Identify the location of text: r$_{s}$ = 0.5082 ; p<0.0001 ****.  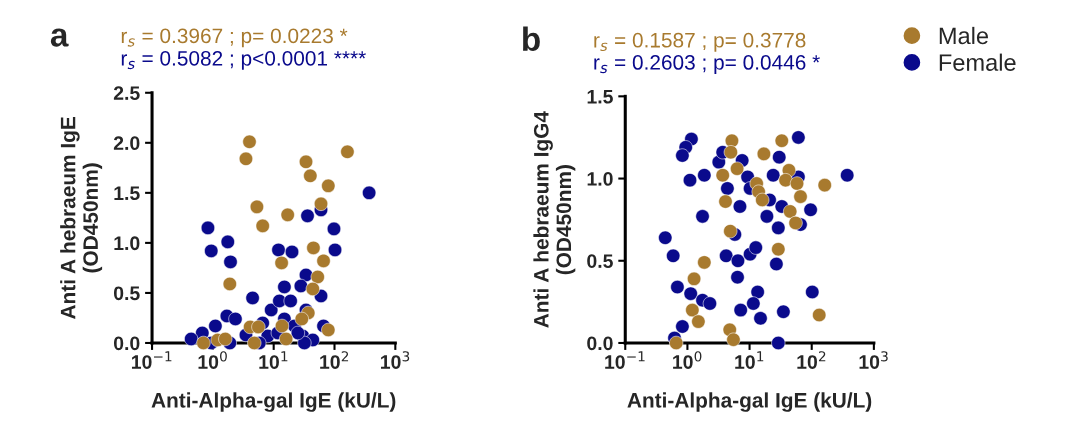
(243, 60).